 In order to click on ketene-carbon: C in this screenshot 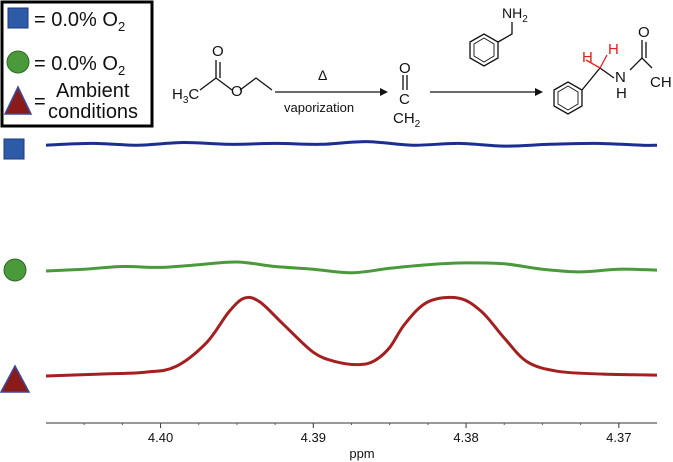, I will do `click(404, 99)`.